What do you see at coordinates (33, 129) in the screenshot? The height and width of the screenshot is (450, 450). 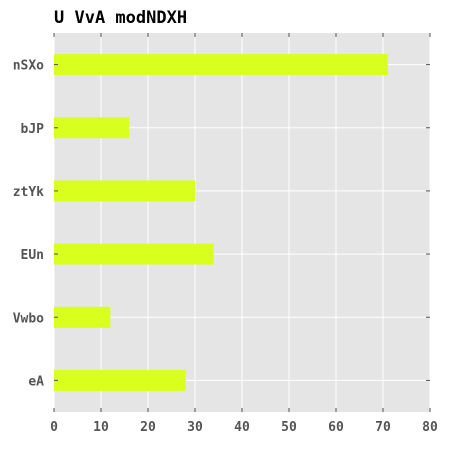 I see `y-tick-label: bJP` at bounding box center [33, 129].